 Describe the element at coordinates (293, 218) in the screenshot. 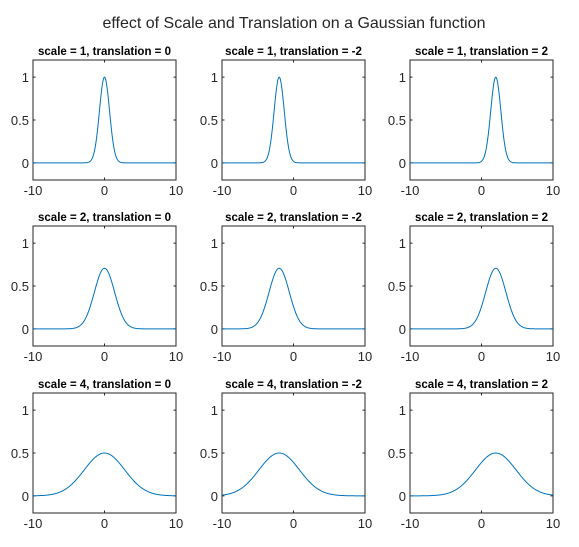

I see `subplot-title: scale = 2, translation = -2` at that location.